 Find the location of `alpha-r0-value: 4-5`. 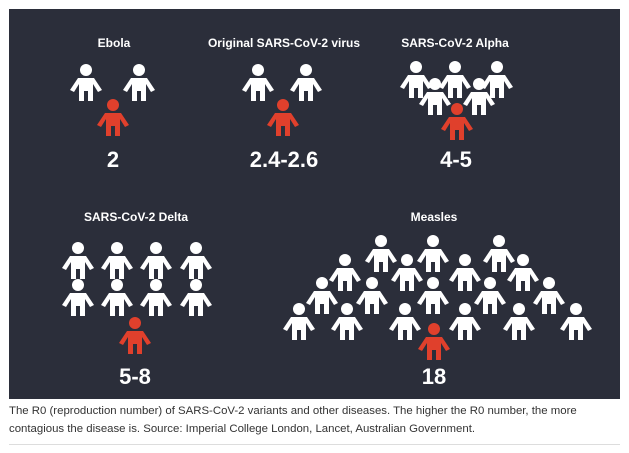

alpha-r0-value: 4-5 is located at coordinates (456, 159).